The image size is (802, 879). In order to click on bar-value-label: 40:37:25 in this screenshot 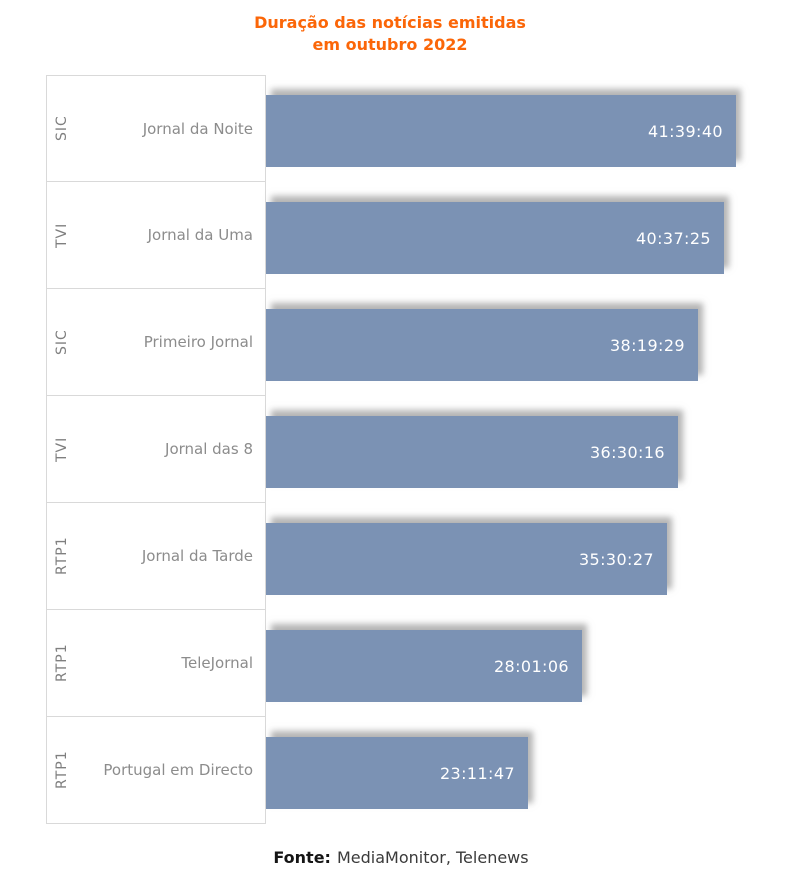, I will do `click(673, 238)`.